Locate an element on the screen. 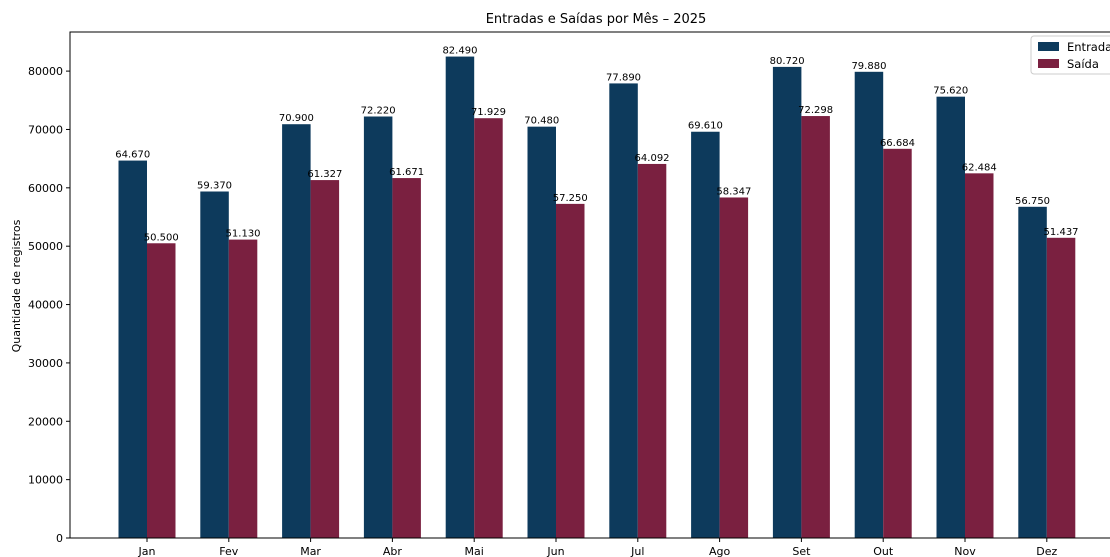  x-tick-label: Ago is located at coordinates (720, 551).